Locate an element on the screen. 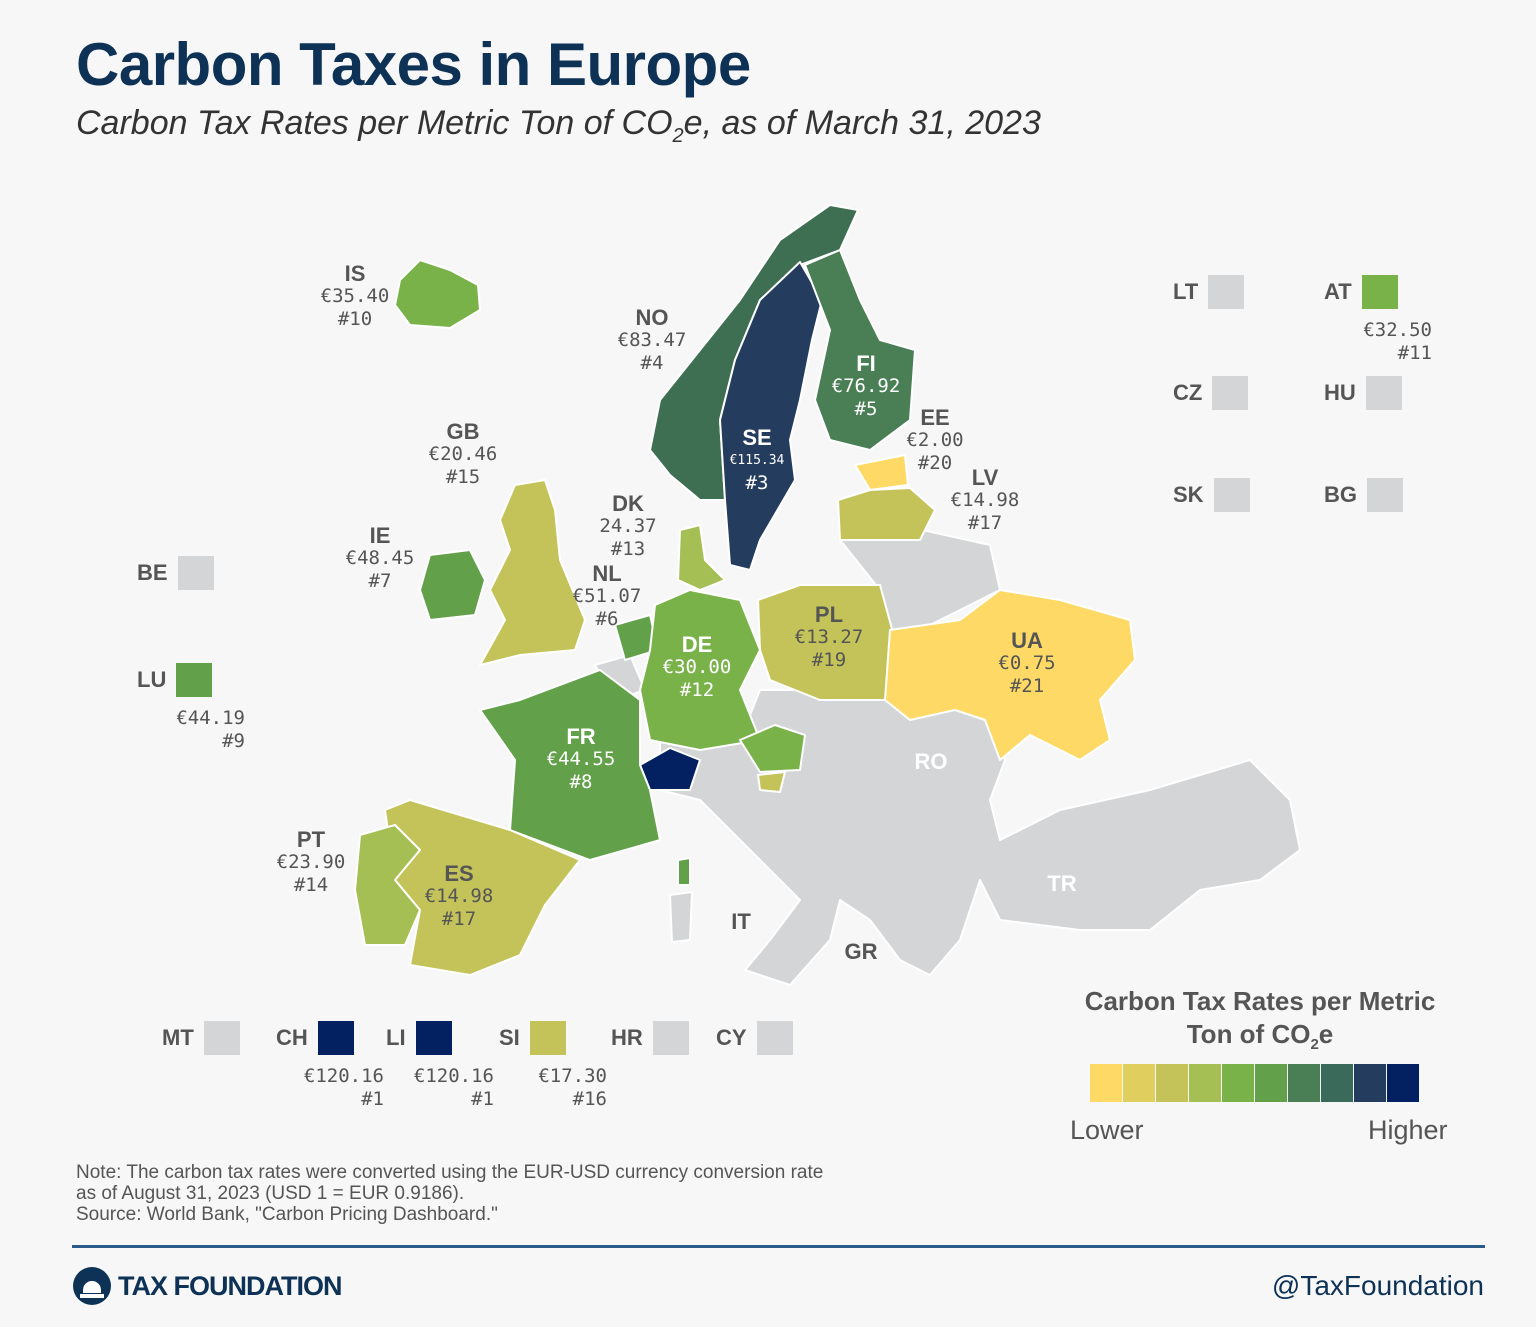  small-country-hu: HU is located at coordinates (1363, 393).